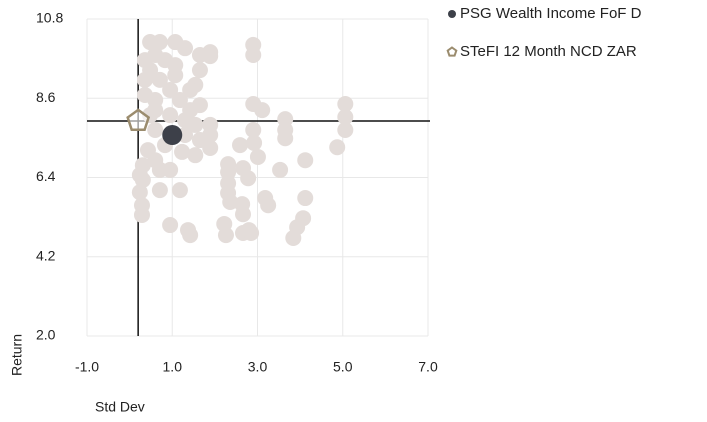  What do you see at coordinates (548, 51) in the screenshot?
I see `legend-label: STeFI 12 Month NCD ZAR` at bounding box center [548, 51].